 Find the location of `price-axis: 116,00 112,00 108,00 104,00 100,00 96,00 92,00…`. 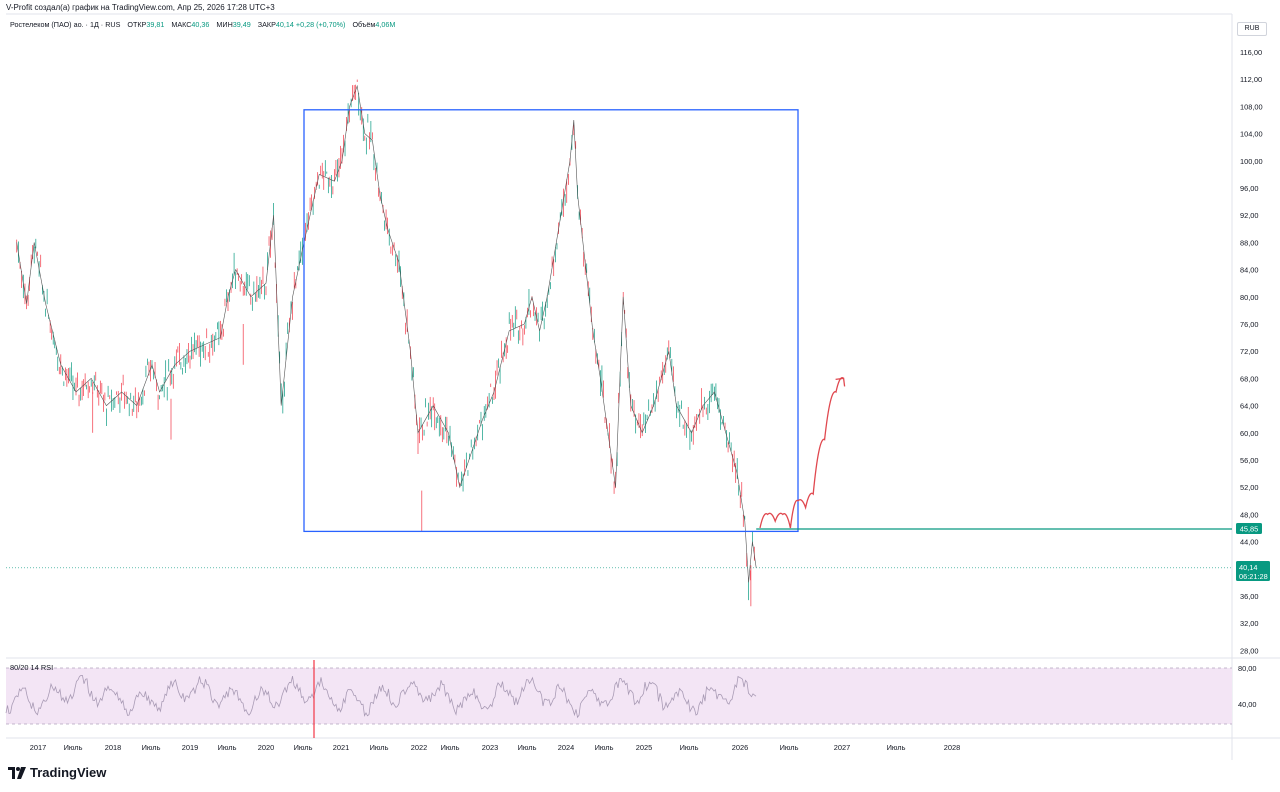

price-axis: 116,00 112,00 108,00 104,00 100,00 96,00 92,00… is located at coordinates (1251, 351).